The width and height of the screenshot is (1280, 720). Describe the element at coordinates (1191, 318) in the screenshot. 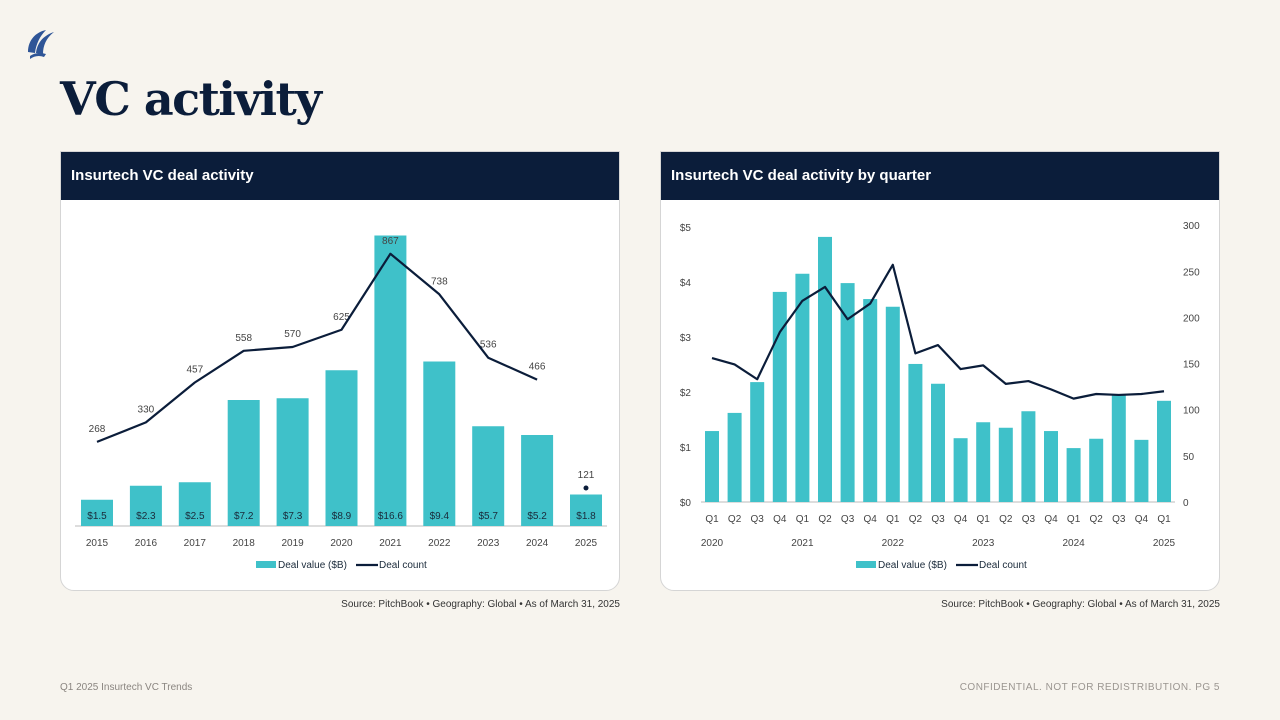

I see `right-axis-tick: 200` at that location.